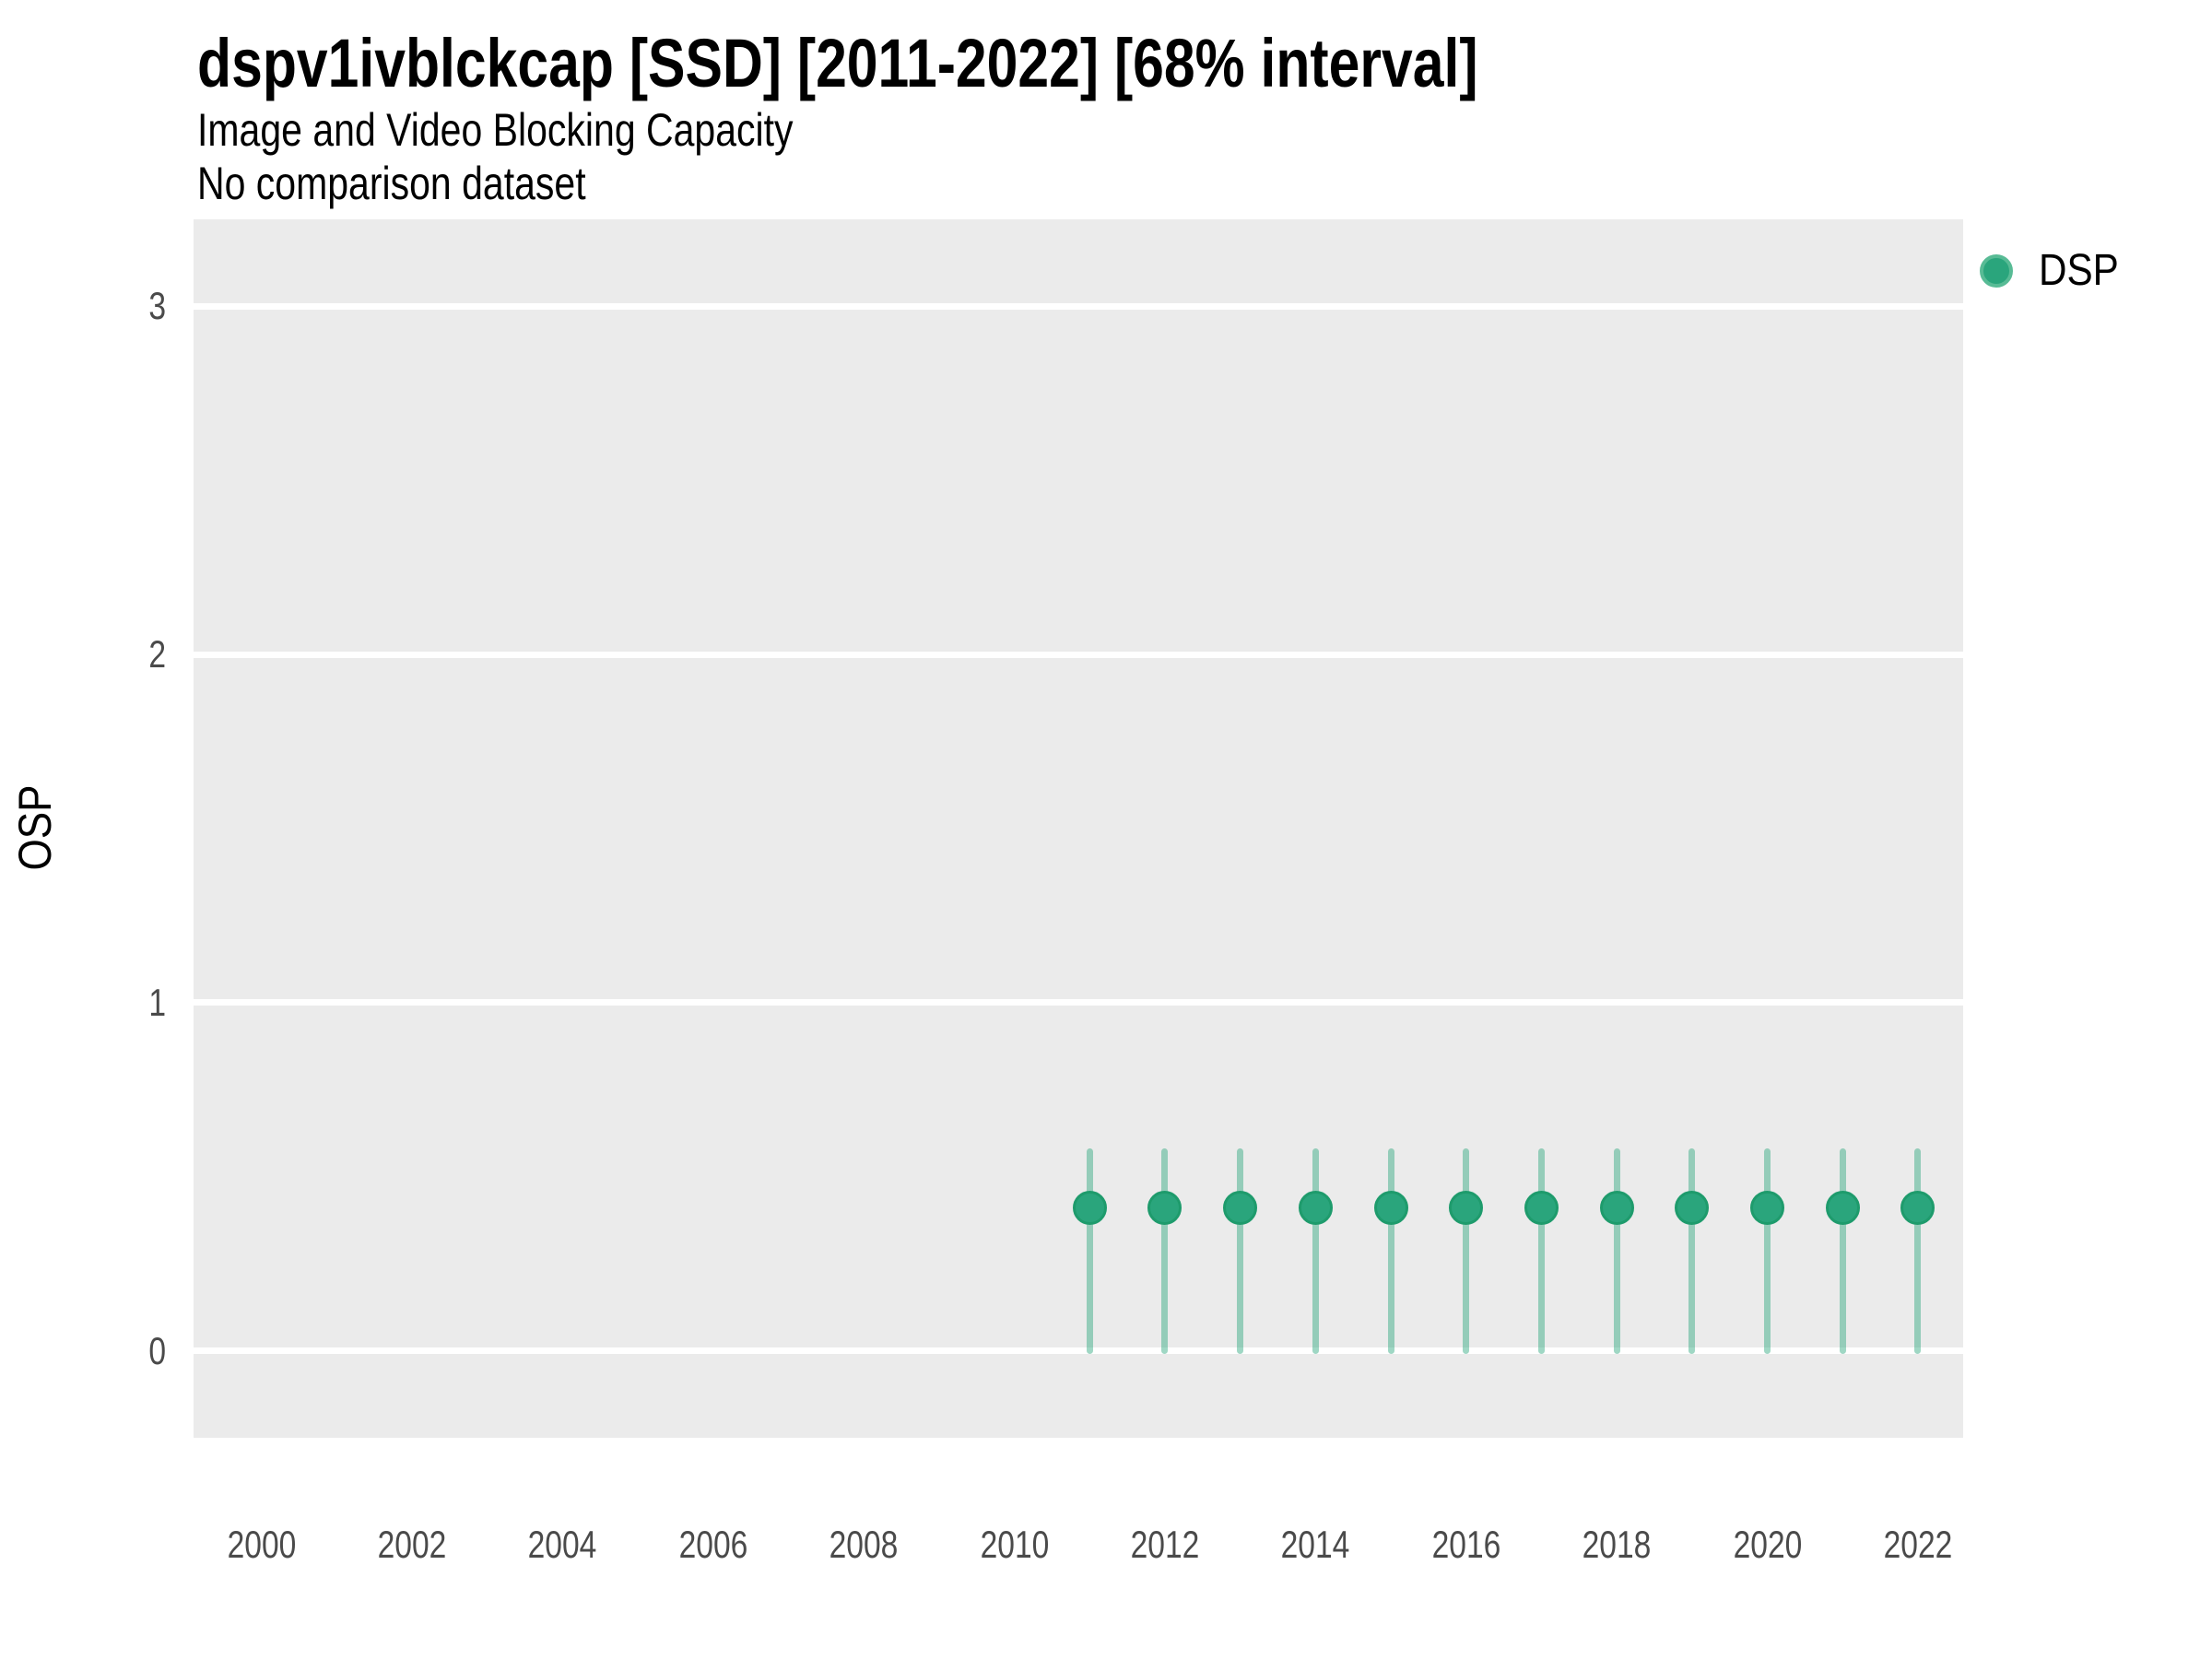  Describe the element at coordinates (1918, 1208) in the screenshot. I see `point-2022` at that location.